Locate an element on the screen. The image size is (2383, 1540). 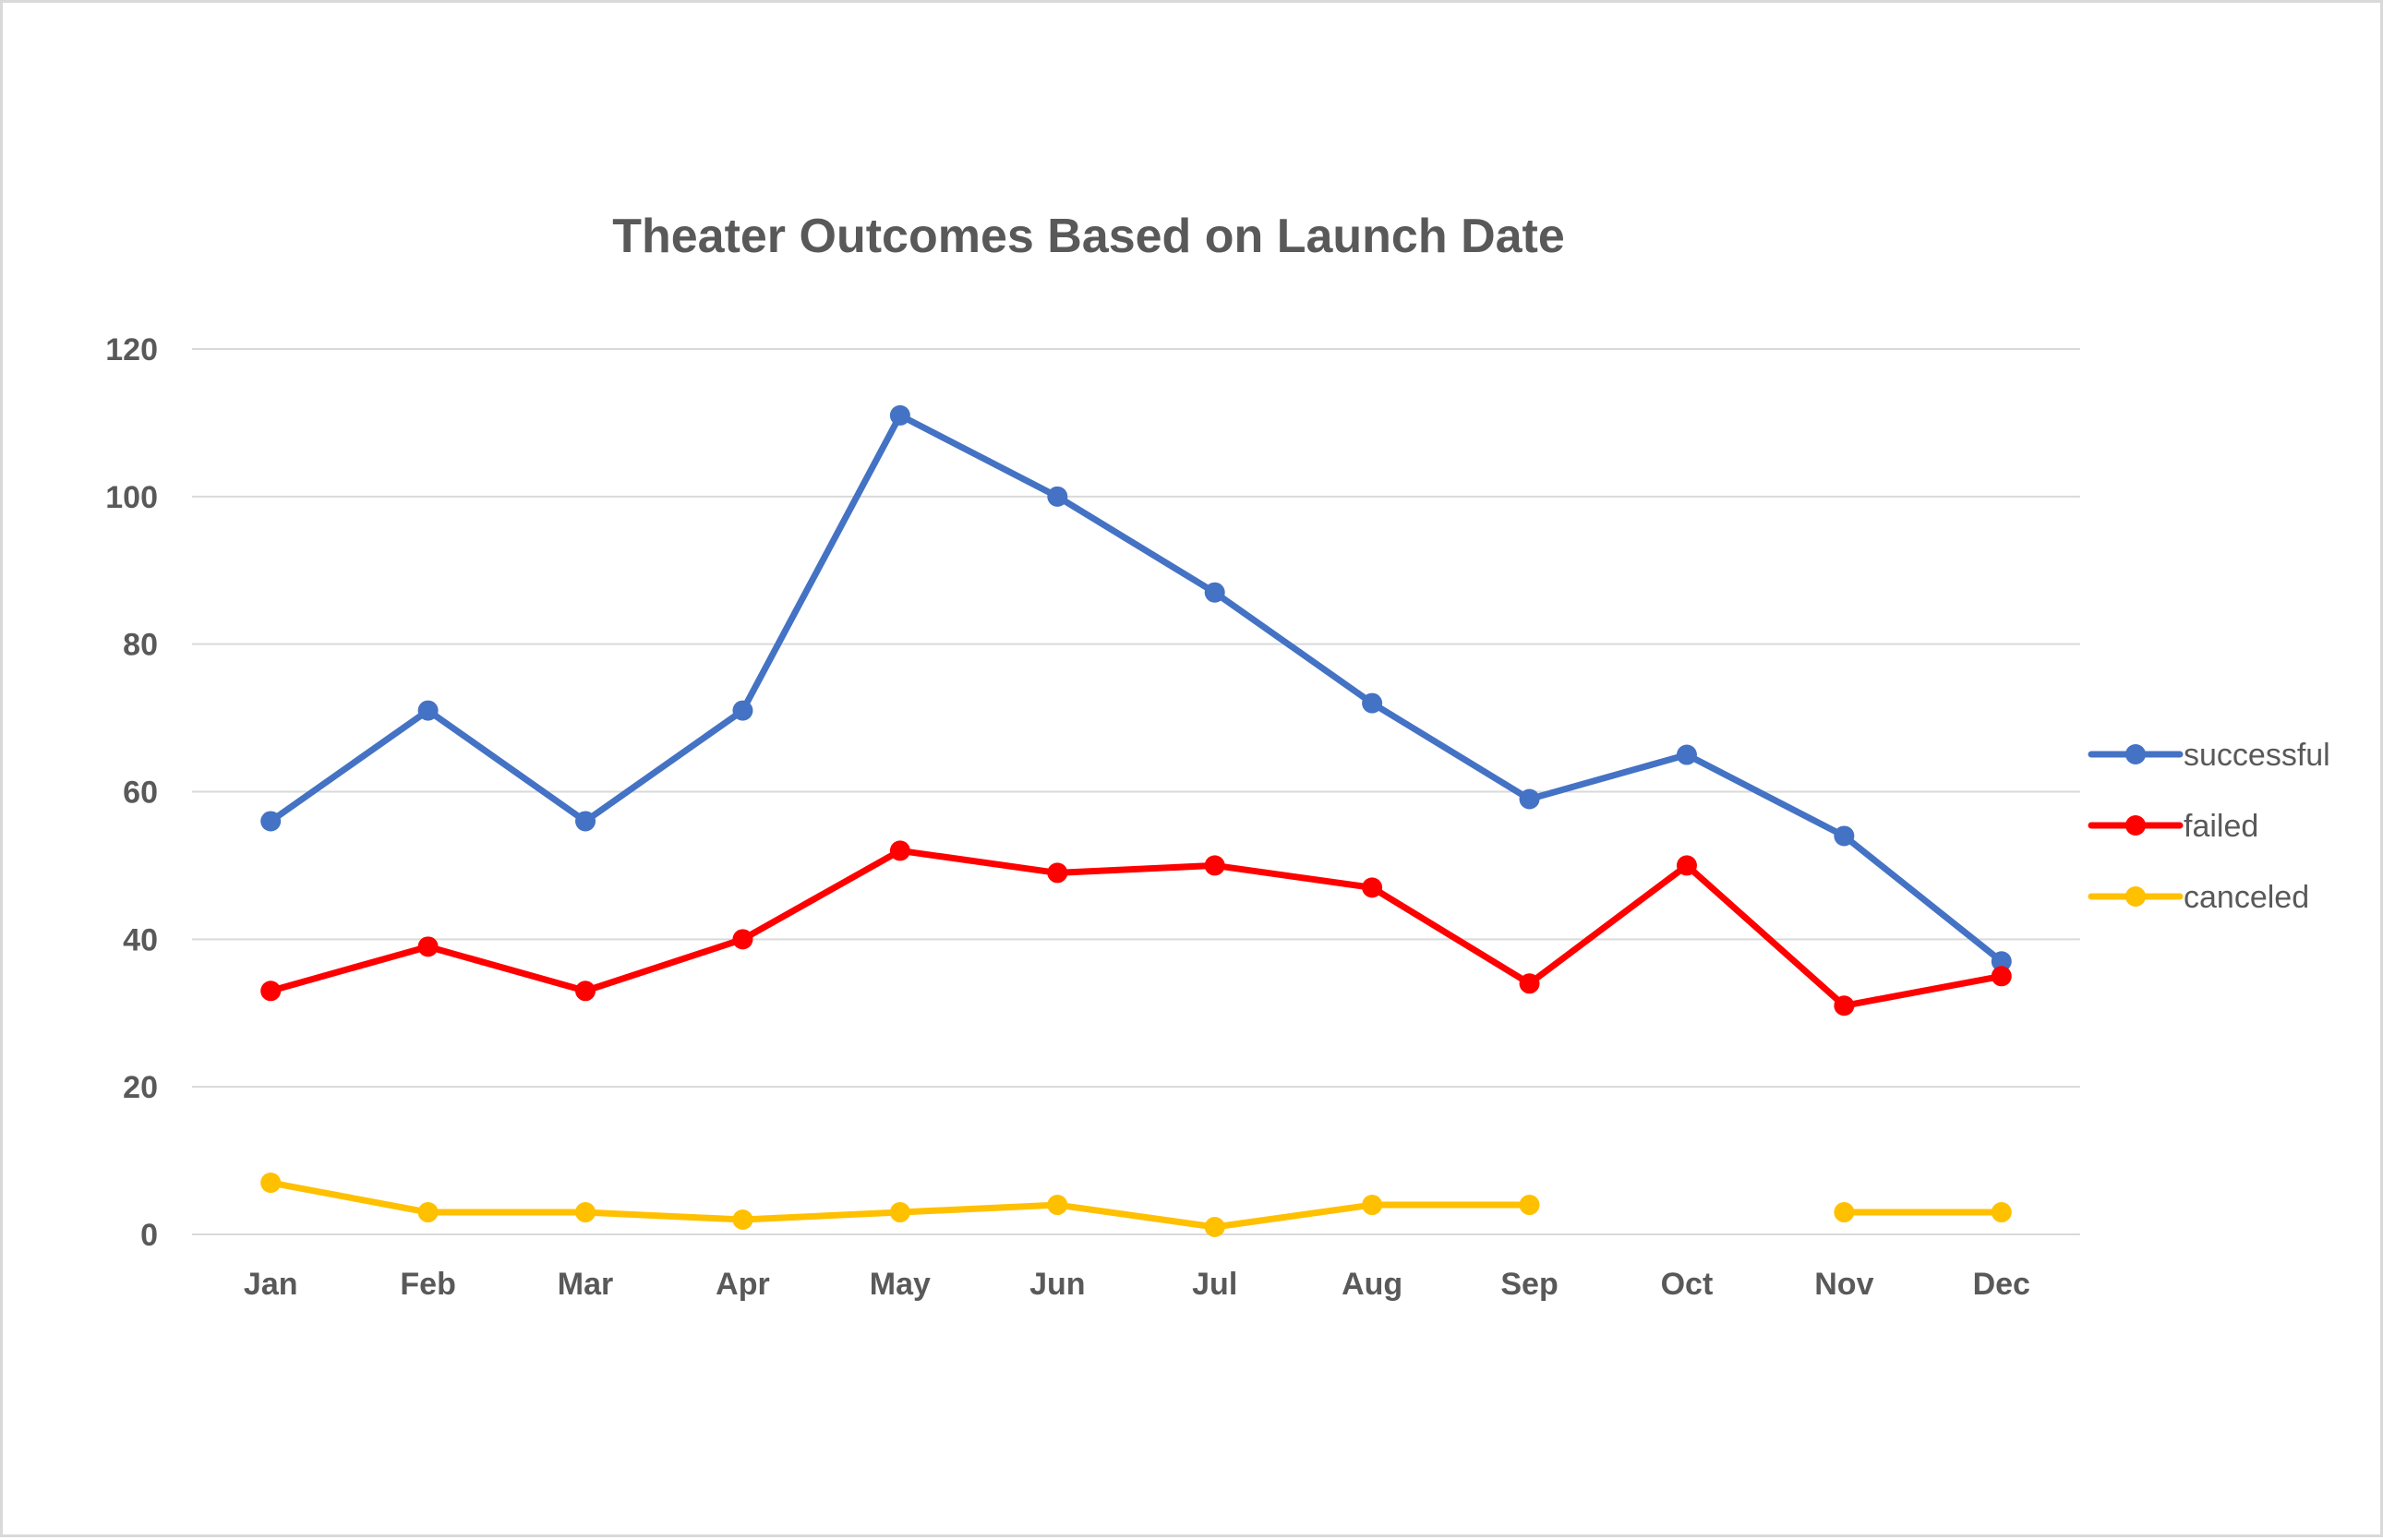
series-line-failed is located at coordinates (1136, 928).